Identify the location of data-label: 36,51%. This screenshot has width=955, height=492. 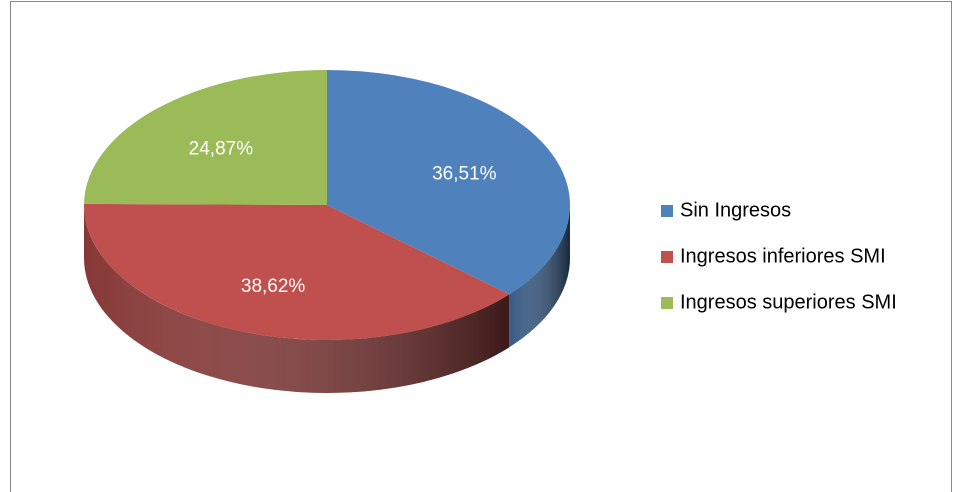
(464, 174).